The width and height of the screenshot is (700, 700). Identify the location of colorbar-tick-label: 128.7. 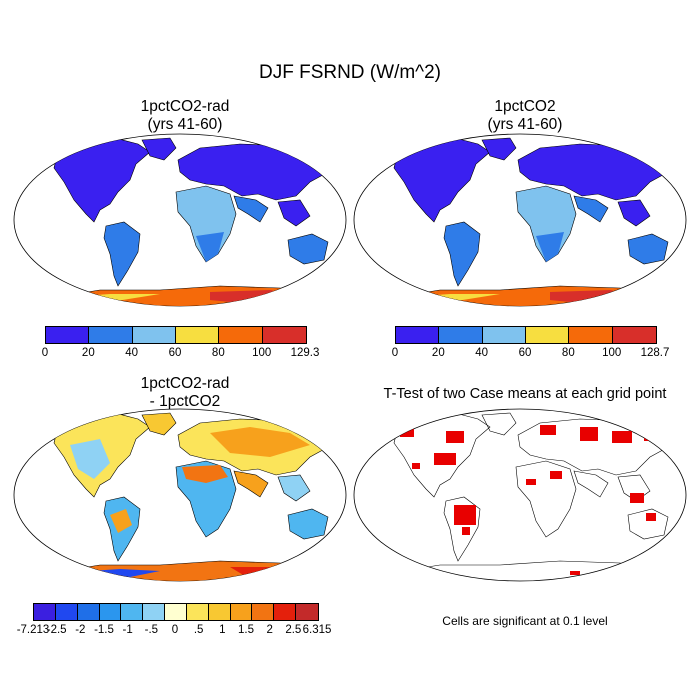
(655, 353).